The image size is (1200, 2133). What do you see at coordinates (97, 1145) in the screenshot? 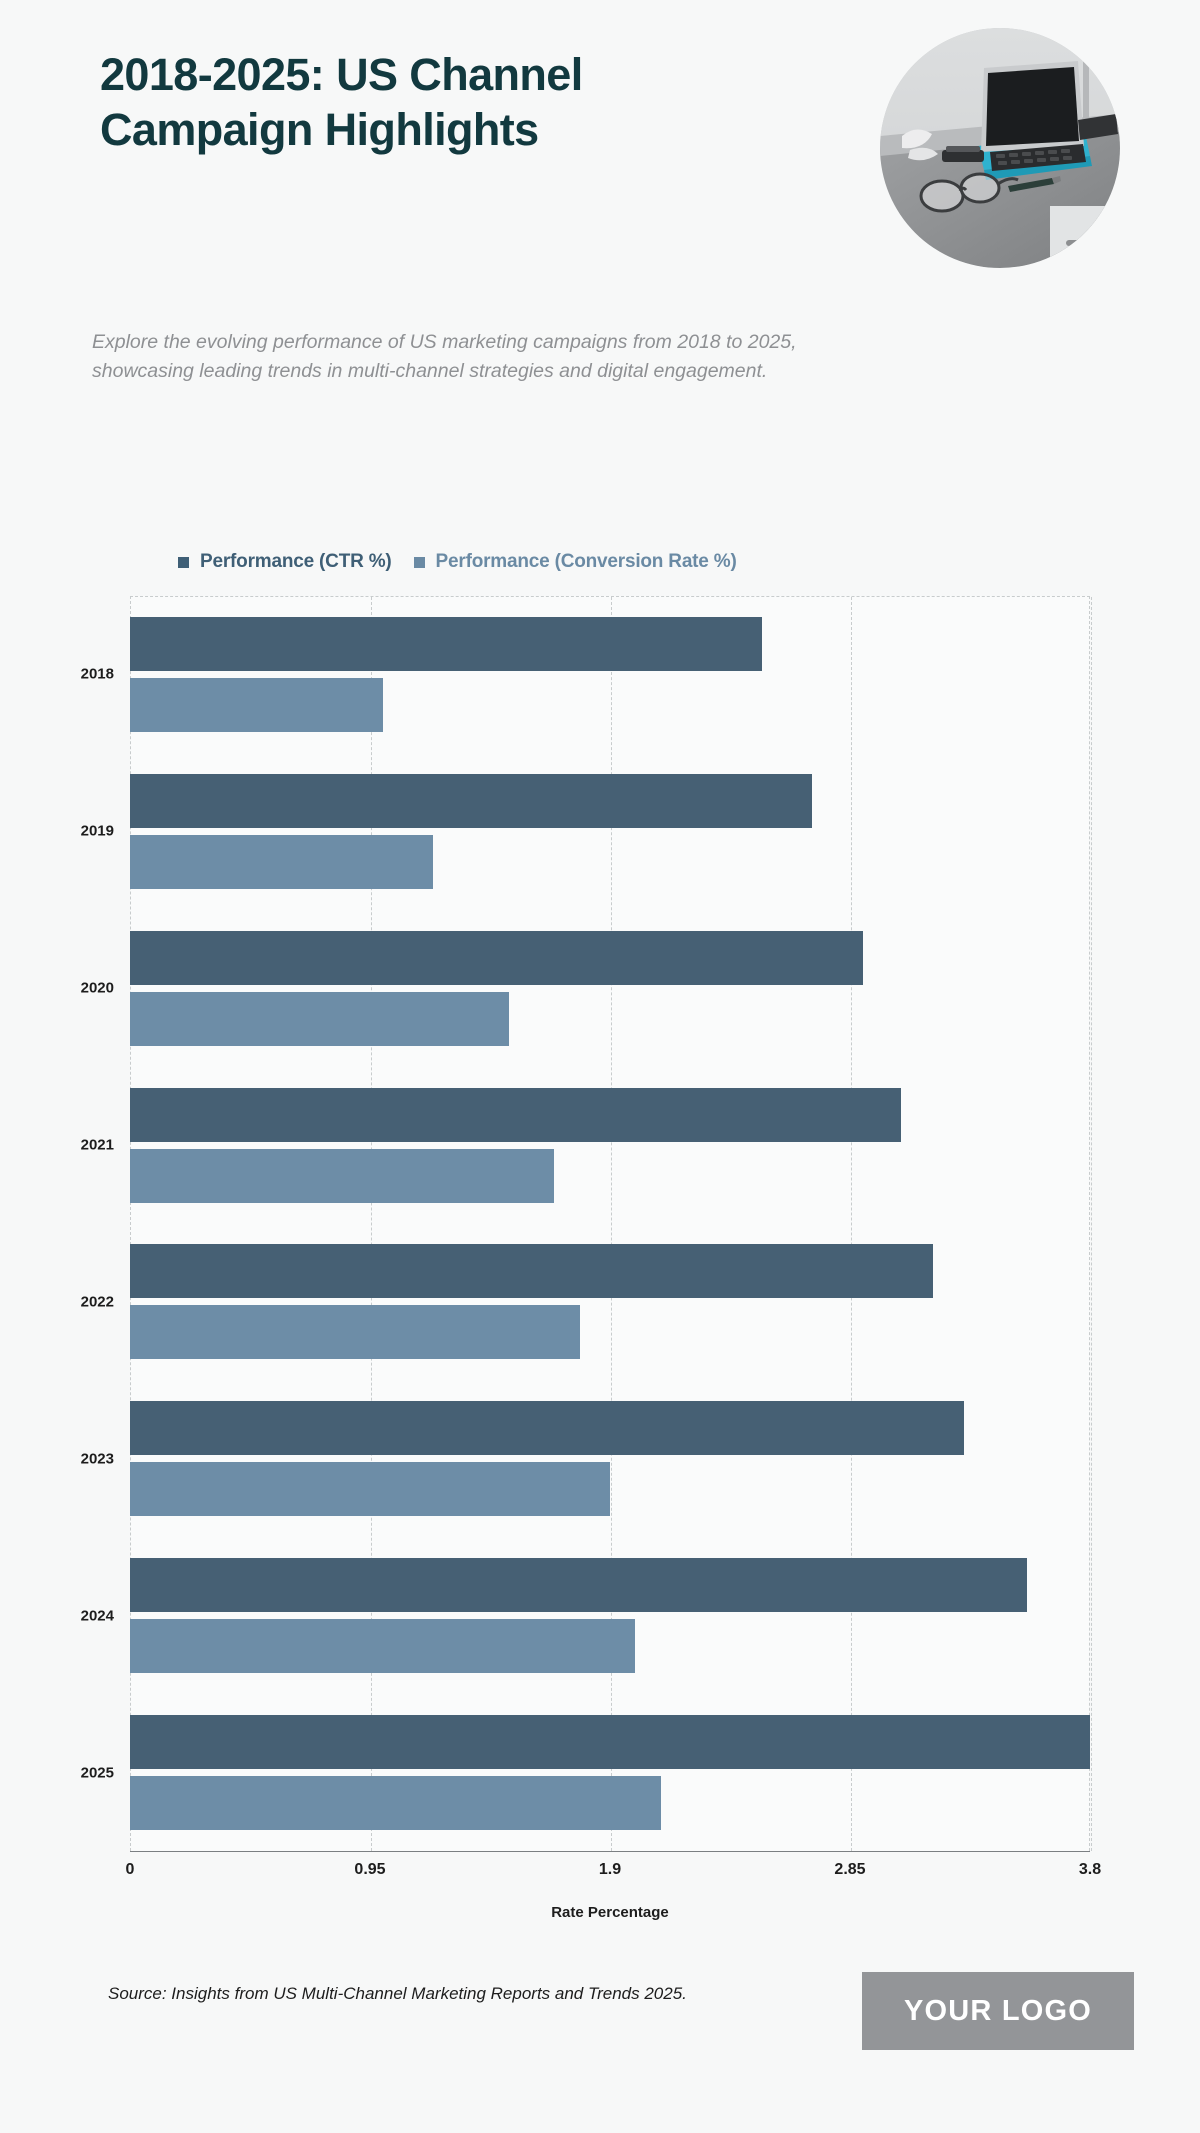
I see `y-axis-label-2021: 2021` at bounding box center [97, 1145].